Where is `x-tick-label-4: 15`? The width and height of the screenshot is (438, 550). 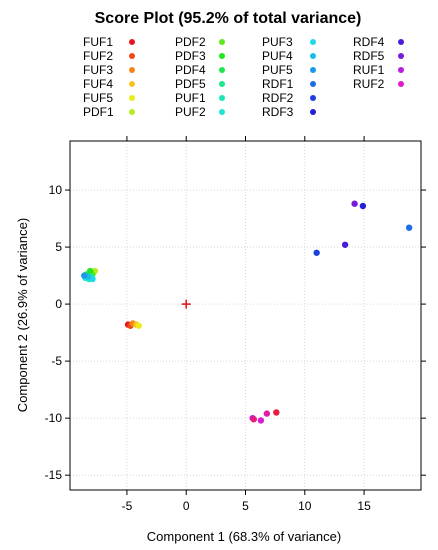
x-tick-label-4: 15 is located at coordinates (364, 506).